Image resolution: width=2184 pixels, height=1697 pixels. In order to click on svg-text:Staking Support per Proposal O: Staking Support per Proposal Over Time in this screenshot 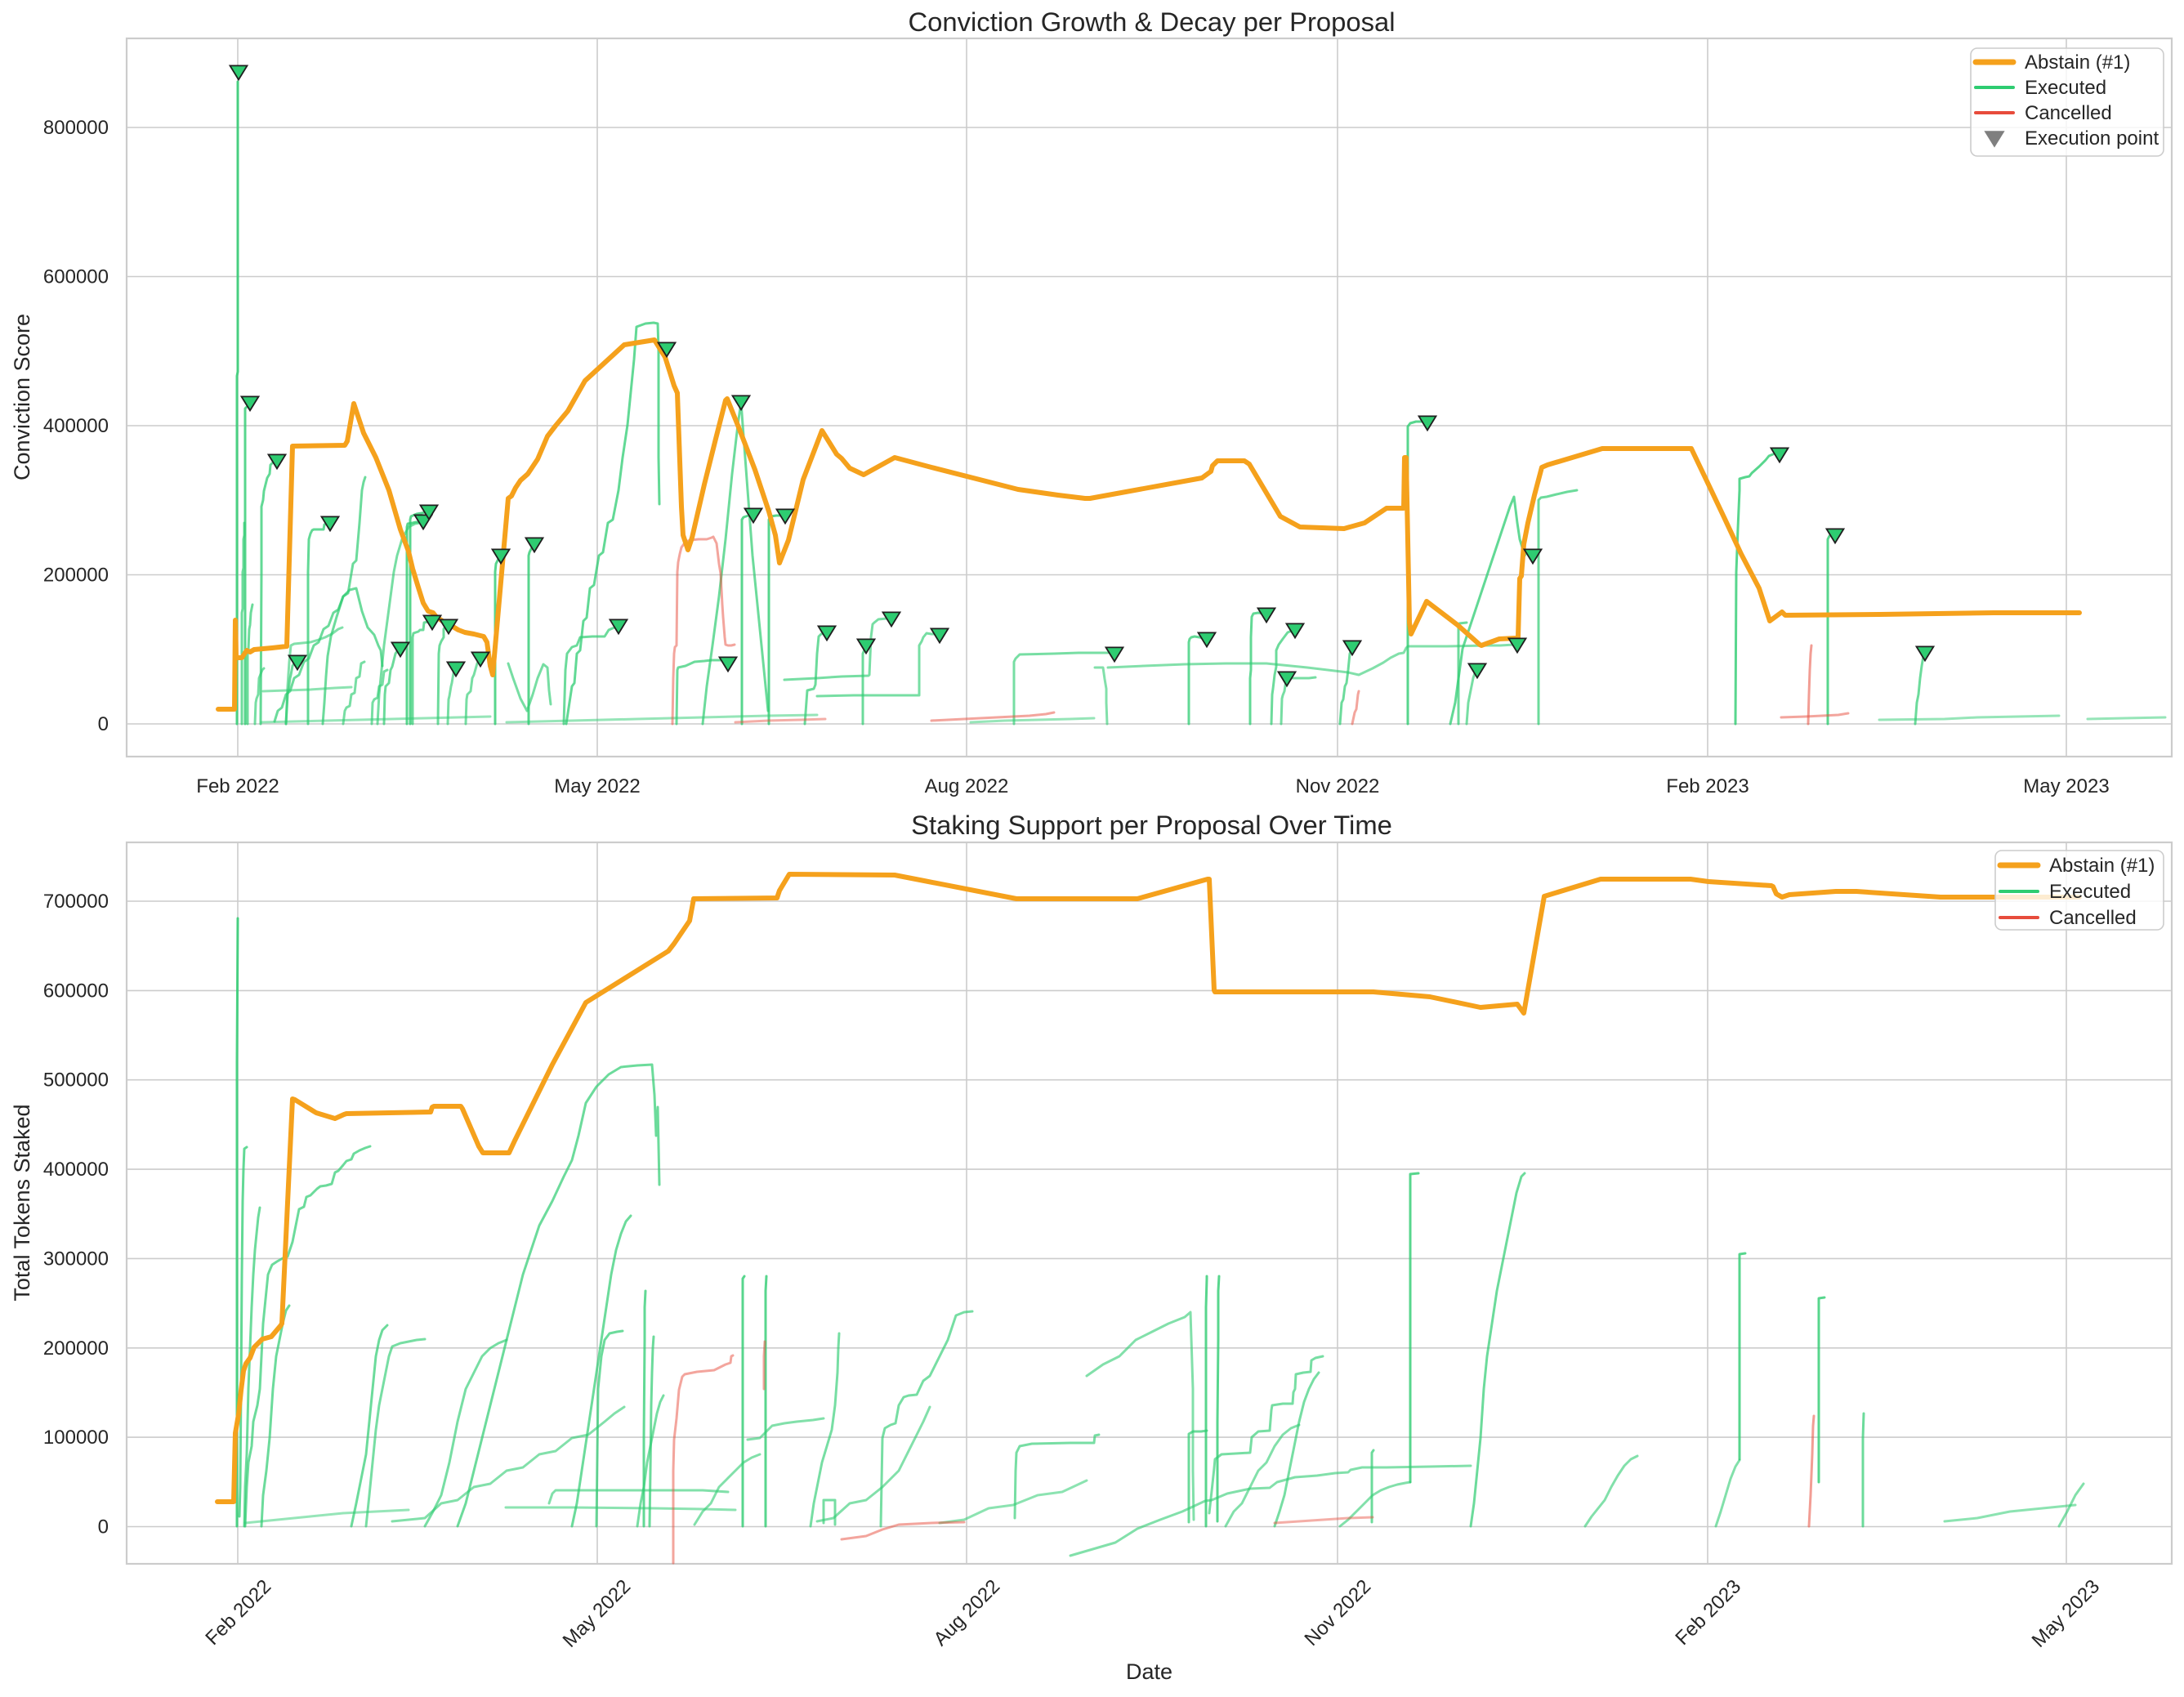, I will do `click(1151, 825)`.